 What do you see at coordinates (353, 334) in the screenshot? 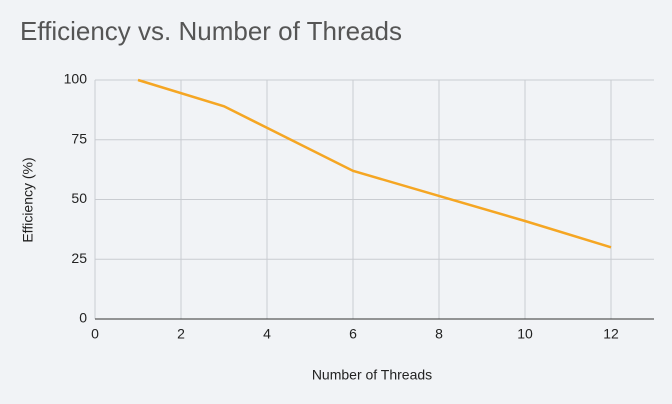
I see `x-tick-label: 6` at bounding box center [353, 334].